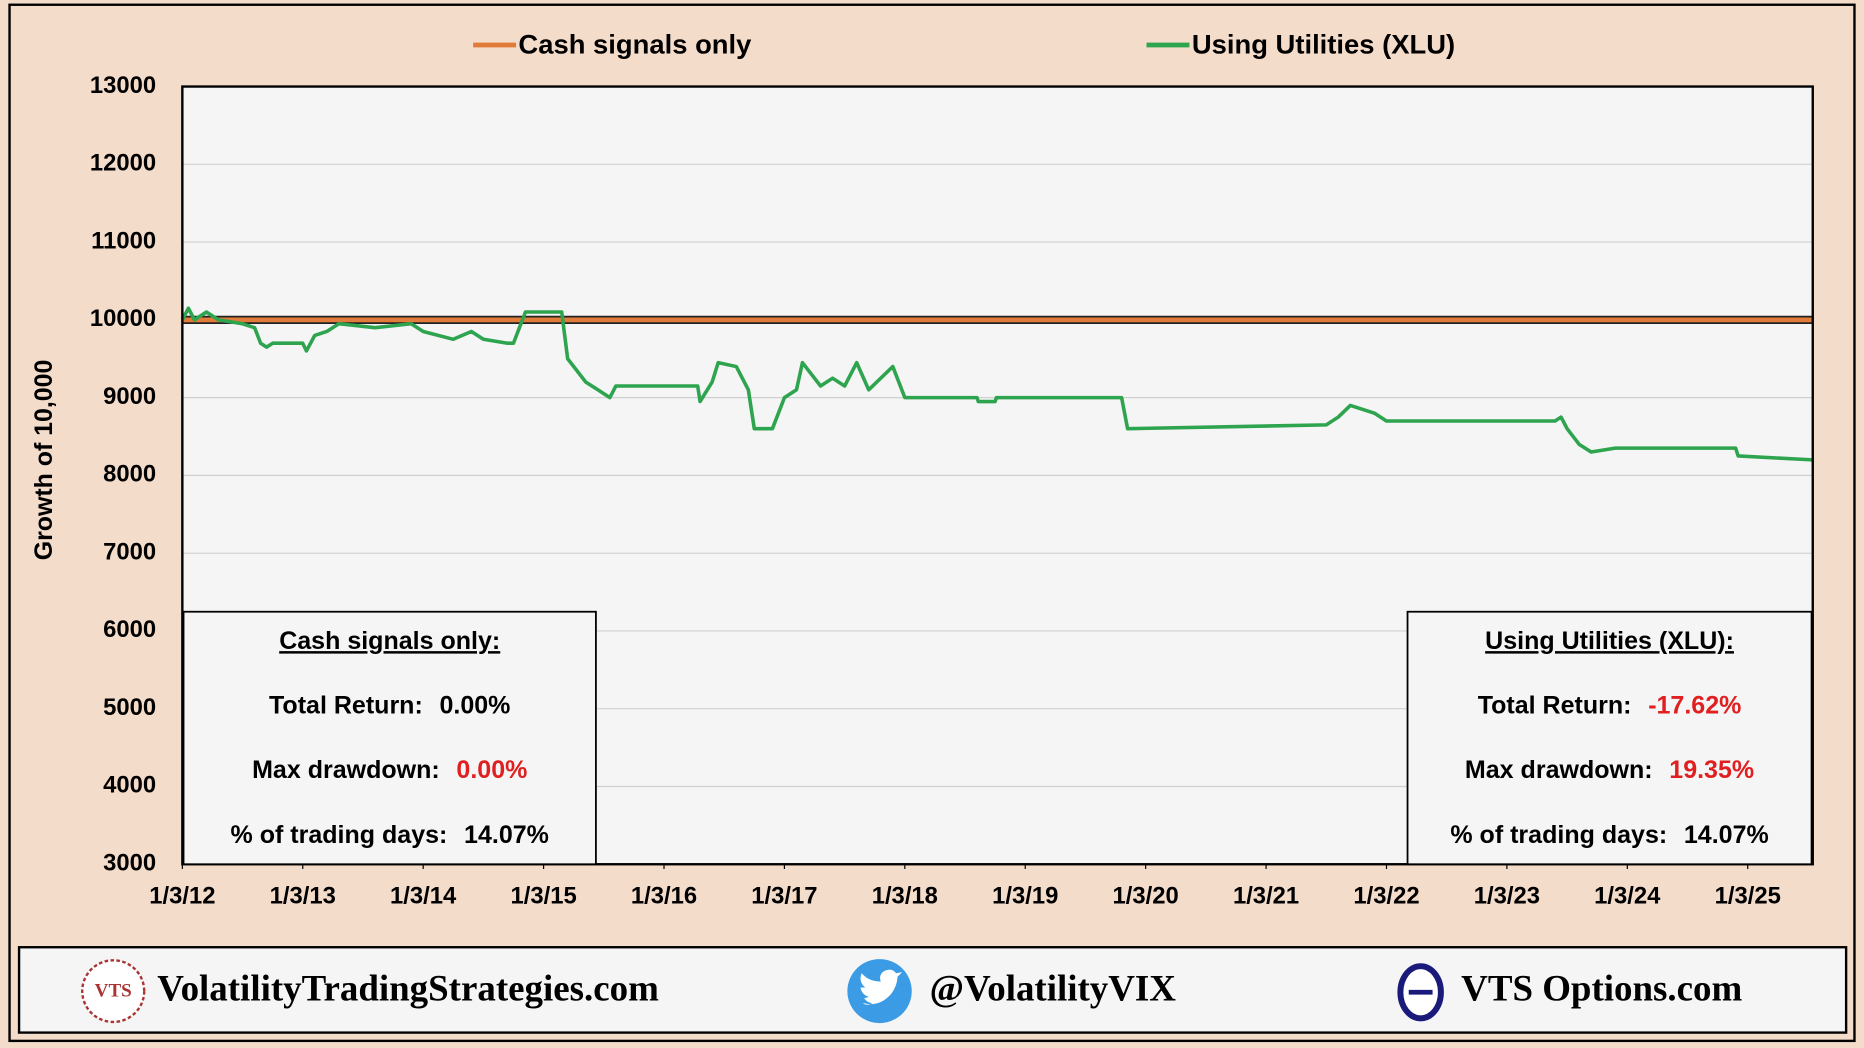 The height and width of the screenshot is (1048, 1864). I want to click on footer-site: VolatilityTradingStrategies.com, so click(408, 988).